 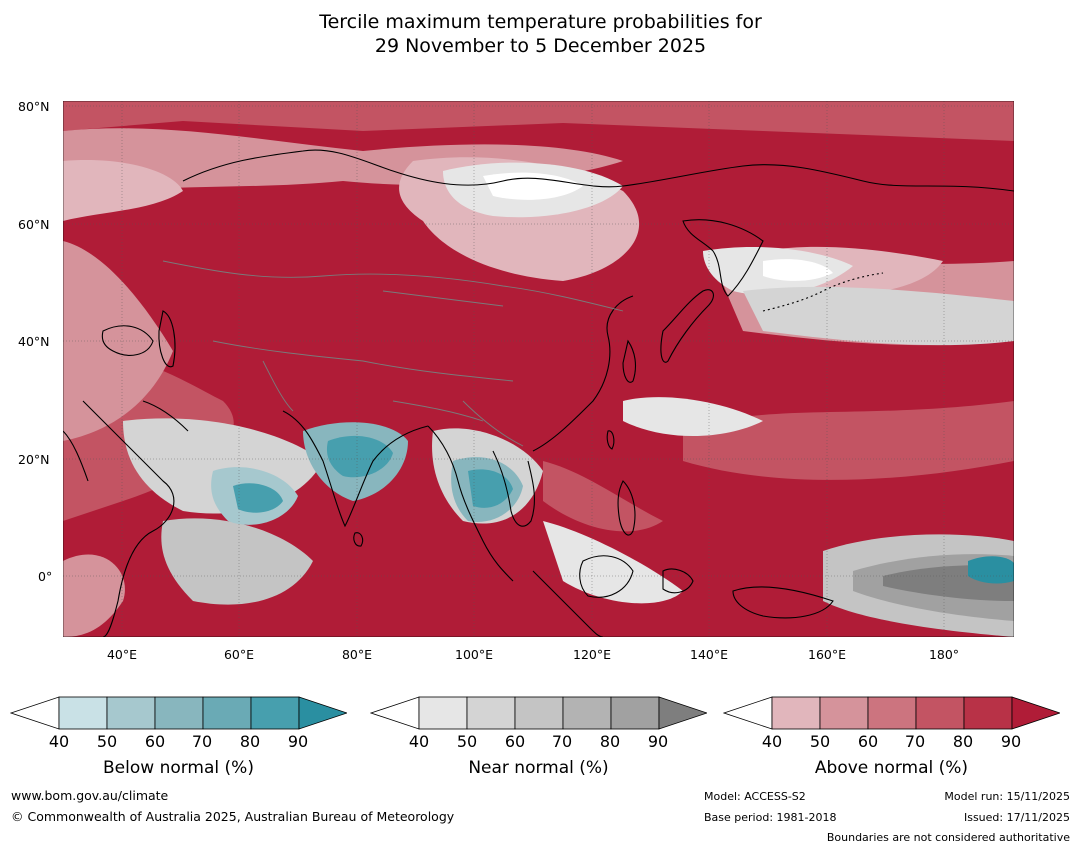 I want to click on colorbar-above-label: Above normal (%), so click(x=891, y=768).